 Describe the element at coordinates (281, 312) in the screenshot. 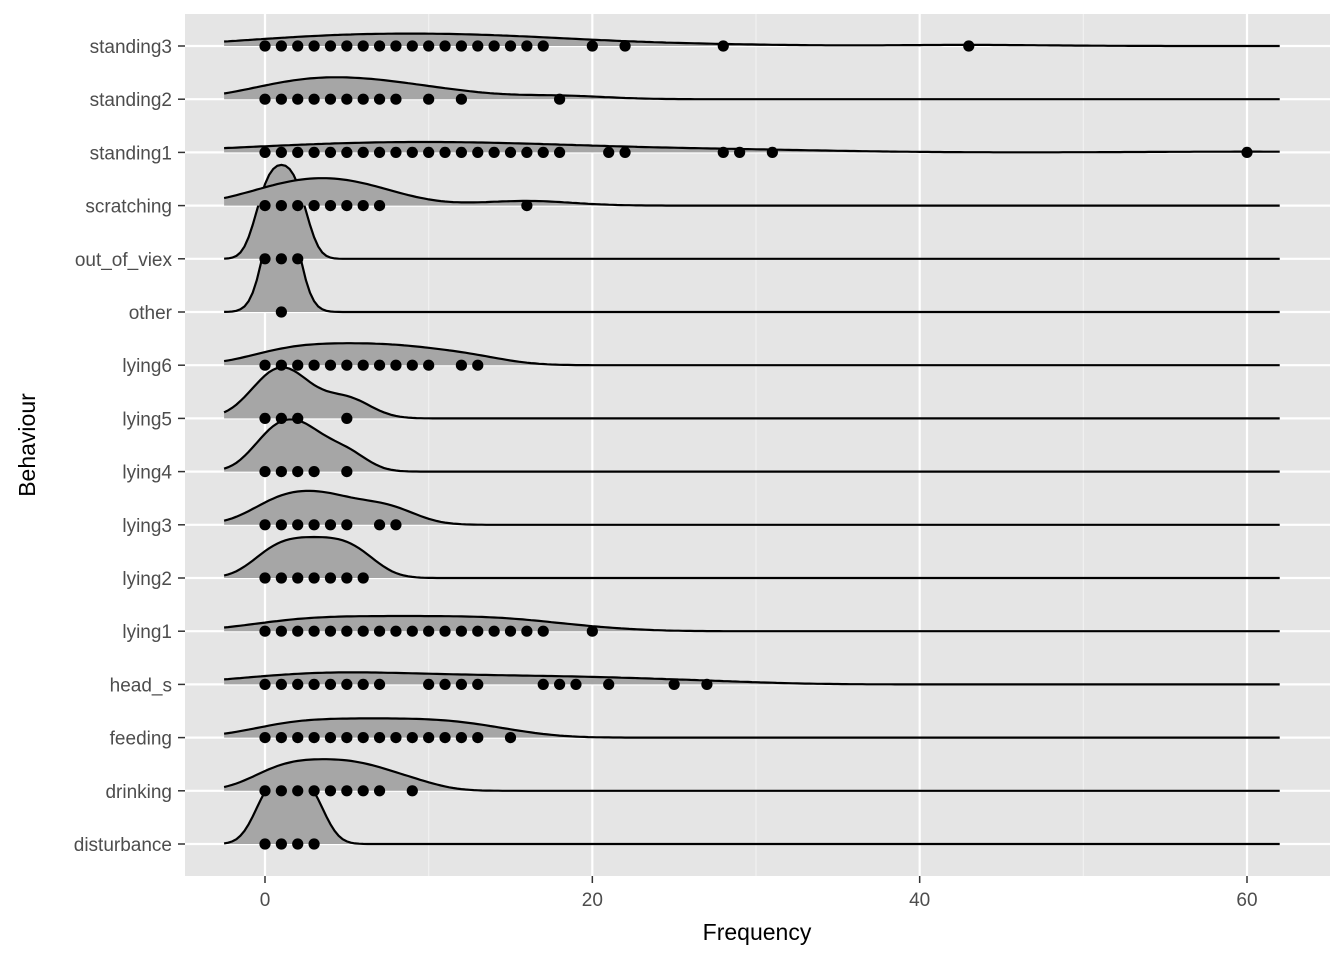

I see `point-other` at that location.